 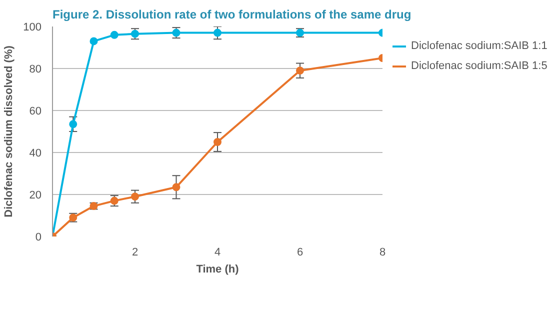 What do you see at coordinates (479, 46) in the screenshot?
I see `legend-label: Diclofenac sodium:SAIB 1:1` at bounding box center [479, 46].